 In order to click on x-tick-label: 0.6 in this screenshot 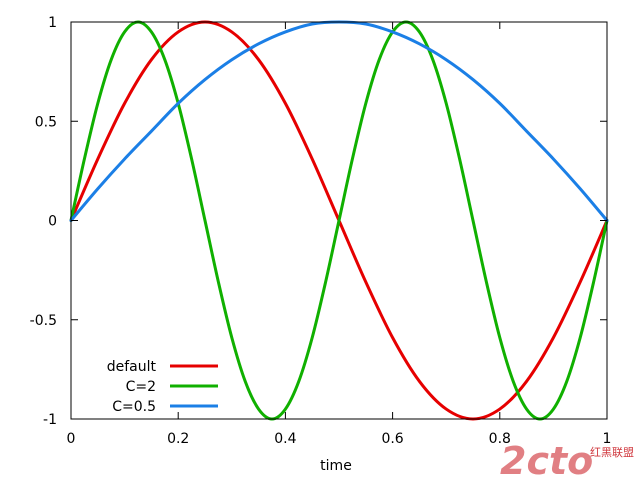, I will do `click(392, 439)`.